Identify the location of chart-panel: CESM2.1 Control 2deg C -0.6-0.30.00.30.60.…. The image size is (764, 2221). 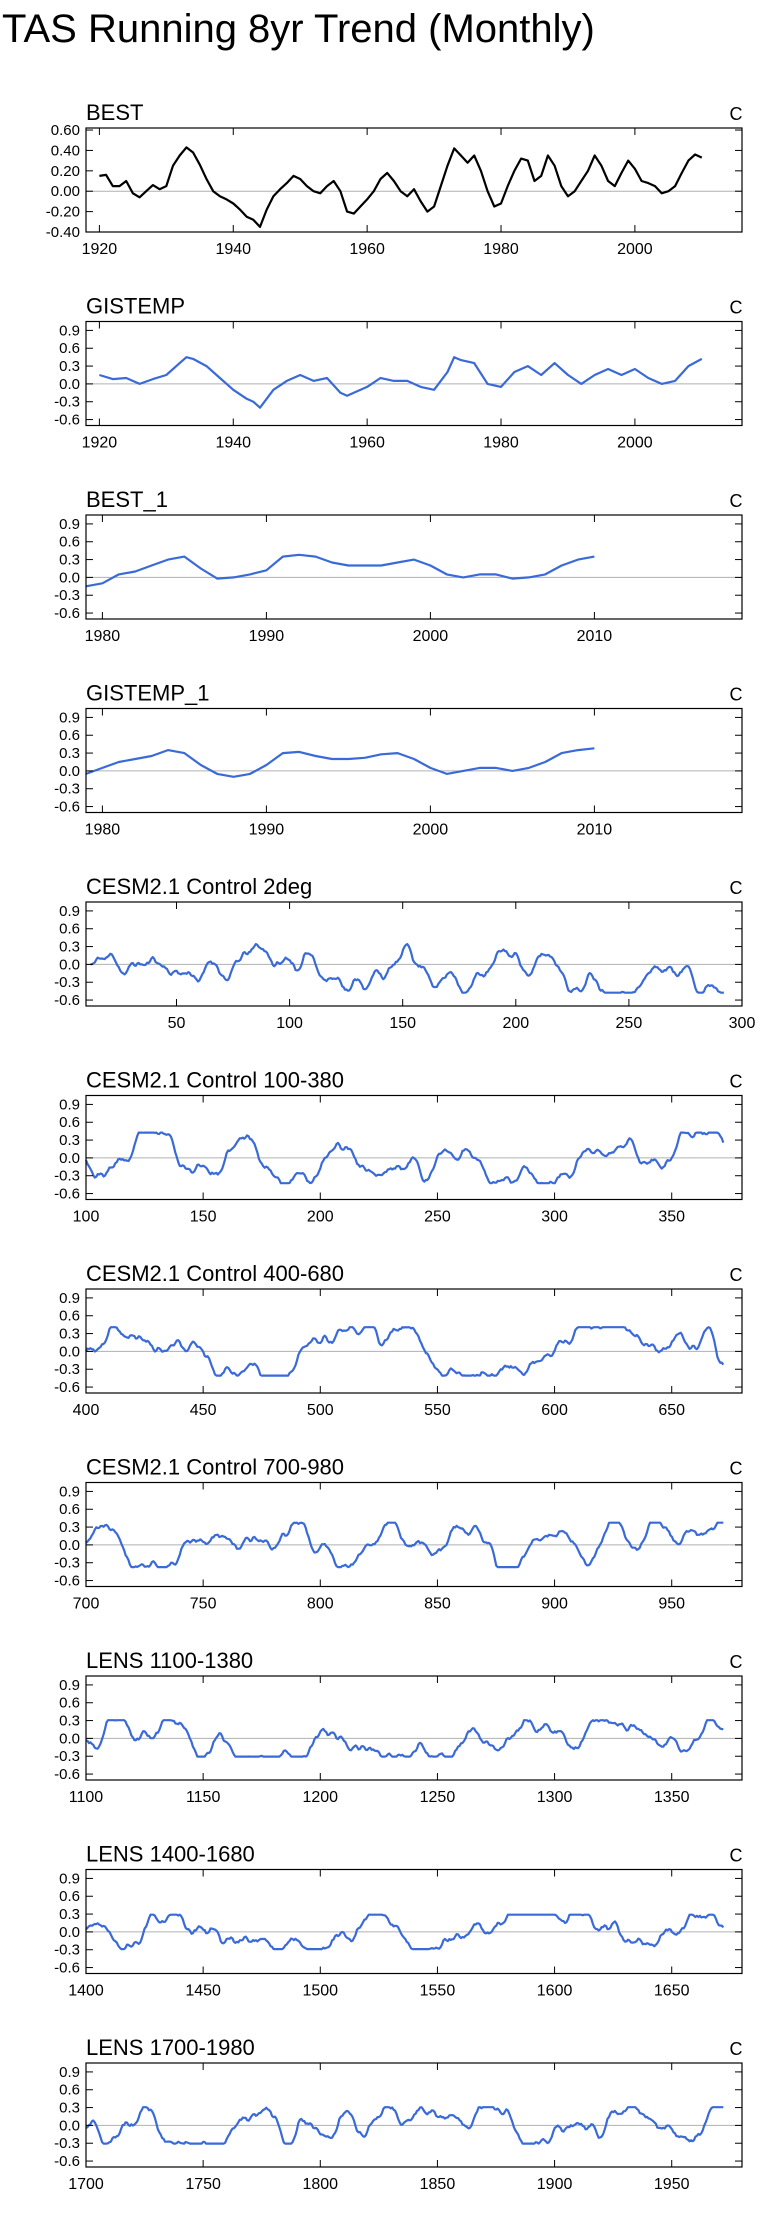
(404, 953).